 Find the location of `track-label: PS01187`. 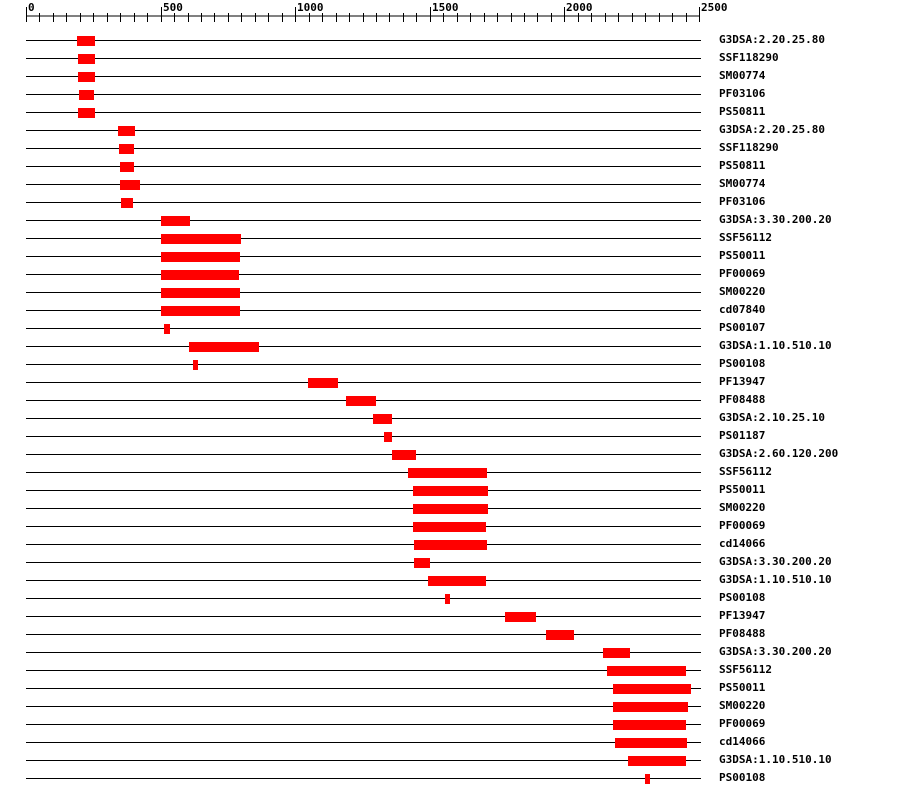

track-label: PS01187 is located at coordinates (742, 435).